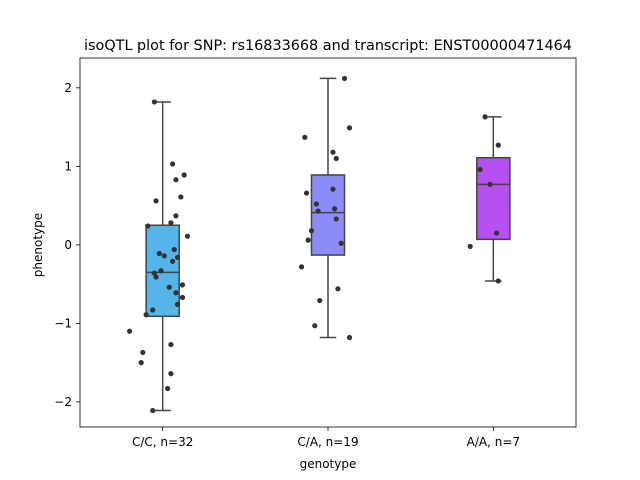 Image resolution: width=640 pixels, height=480 pixels. What do you see at coordinates (63, 323) in the screenshot?
I see `y-tick-label: −1` at bounding box center [63, 323].